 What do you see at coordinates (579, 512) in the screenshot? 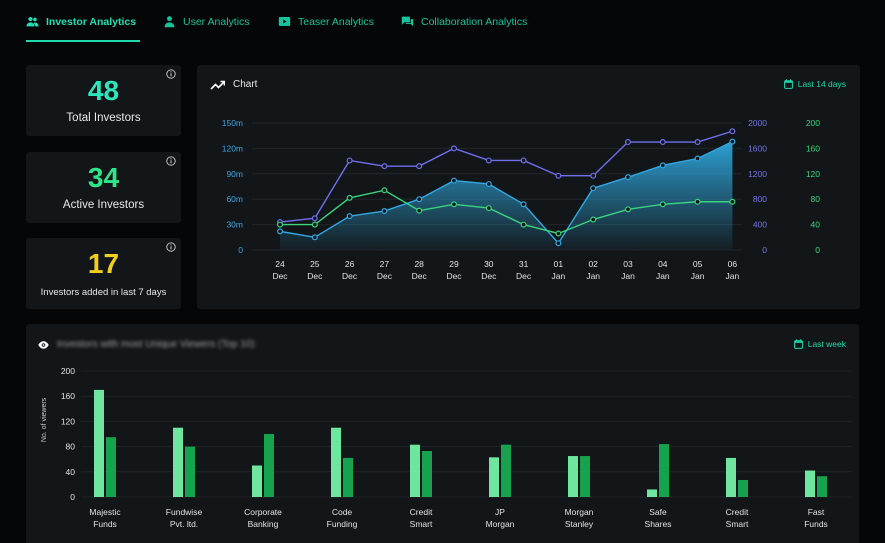
I see `x-axis-tick: Morgan` at bounding box center [579, 512].